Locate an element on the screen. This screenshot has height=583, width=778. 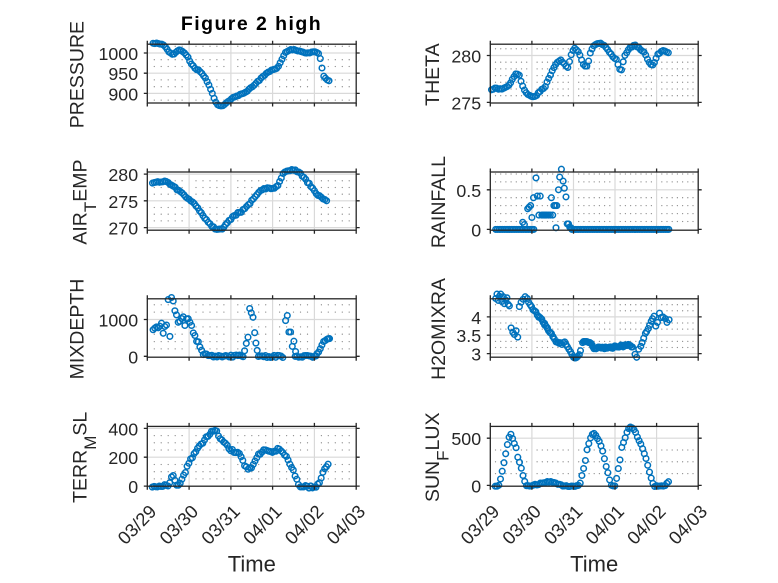
svg-text: PRESSURE is located at coordinates (78, 74).